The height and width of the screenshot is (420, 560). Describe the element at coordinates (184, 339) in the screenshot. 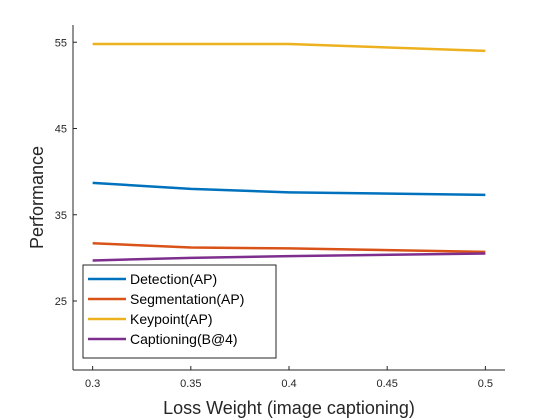

I see `legend-label: Captioning(B@4)` at that location.